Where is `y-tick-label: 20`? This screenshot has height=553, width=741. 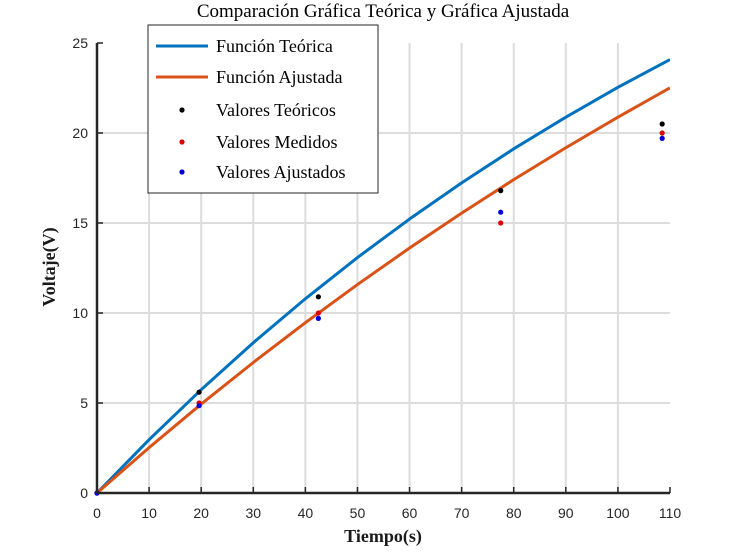 y-tick-label: 20 is located at coordinates (80, 133).